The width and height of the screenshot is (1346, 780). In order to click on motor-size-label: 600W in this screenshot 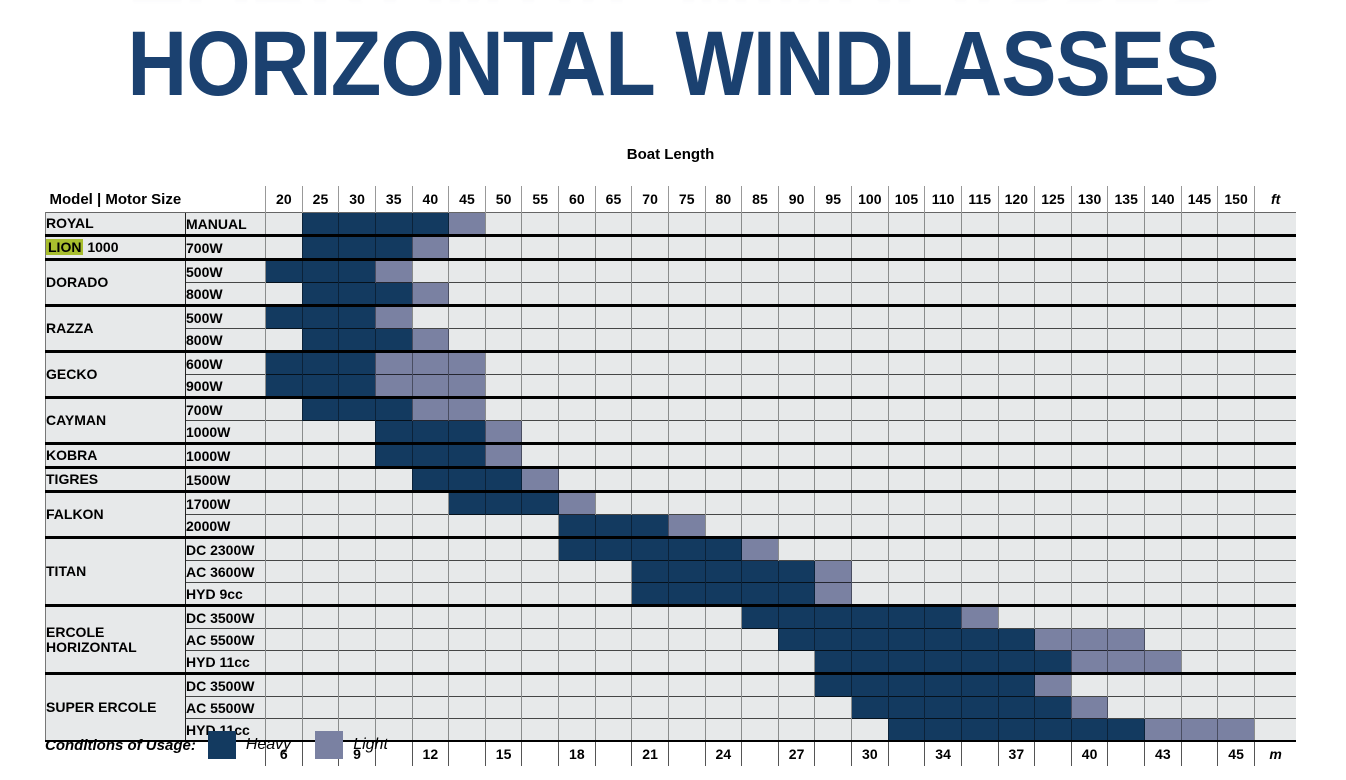, I will do `click(225, 362)`.